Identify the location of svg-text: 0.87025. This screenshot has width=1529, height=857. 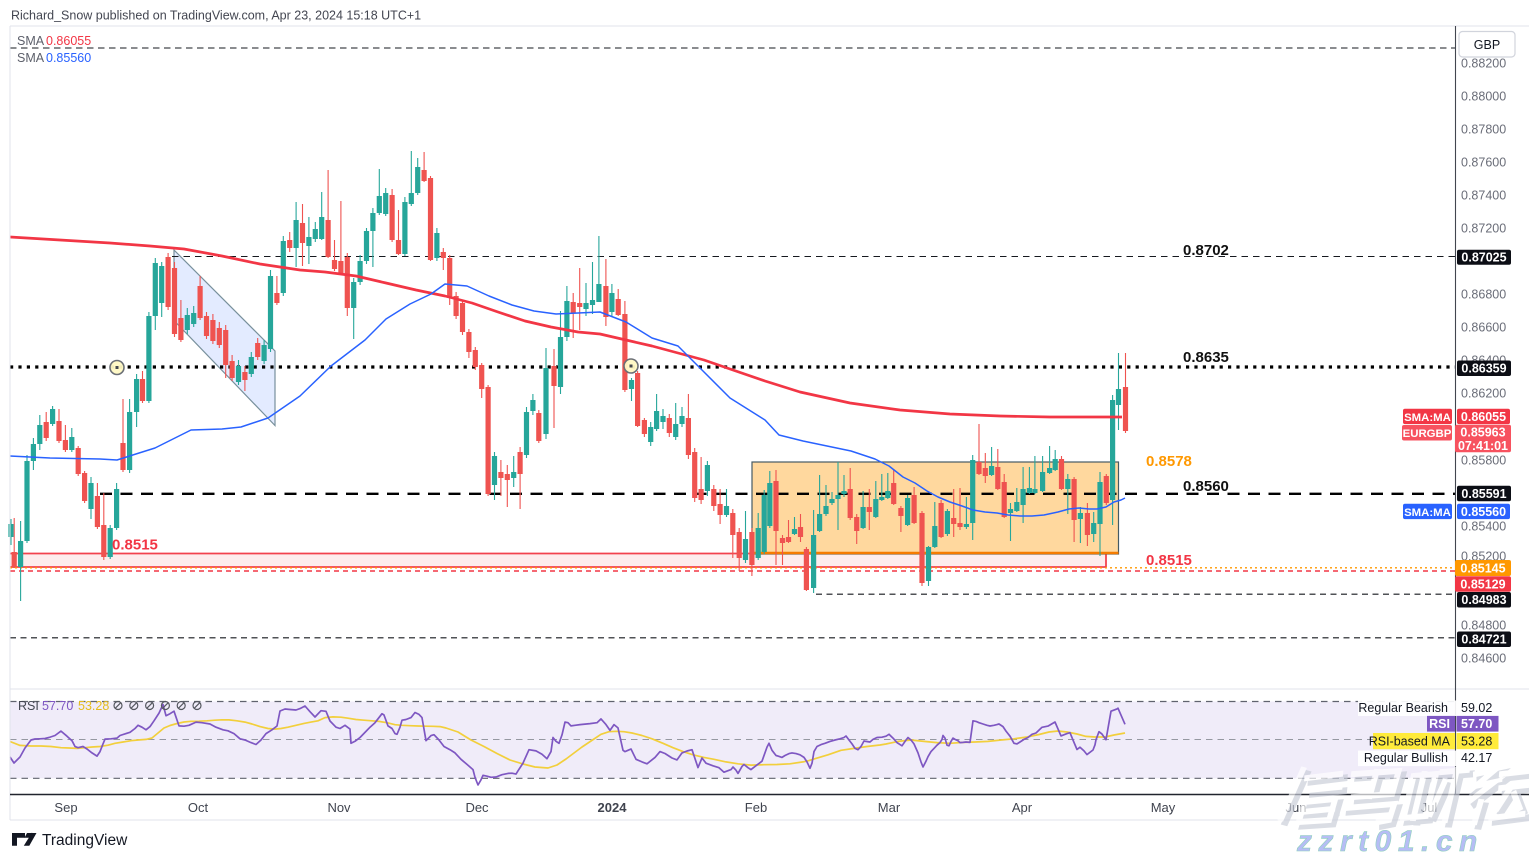
(1483, 258).